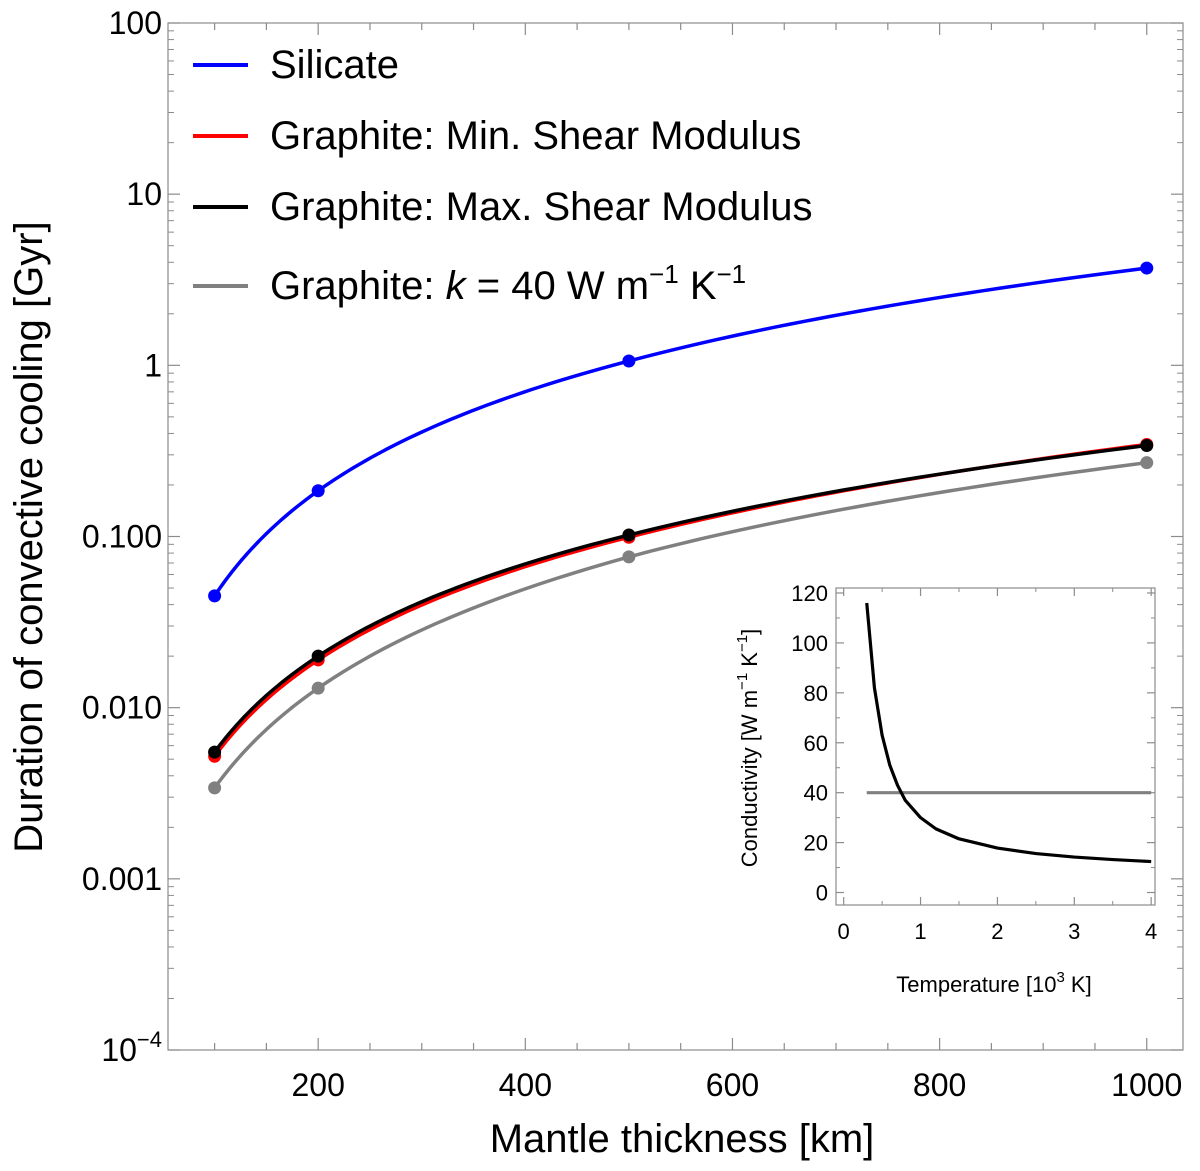  Describe the element at coordinates (816, 743) in the screenshot. I see `inset-y-tick-label: 60` at that location.